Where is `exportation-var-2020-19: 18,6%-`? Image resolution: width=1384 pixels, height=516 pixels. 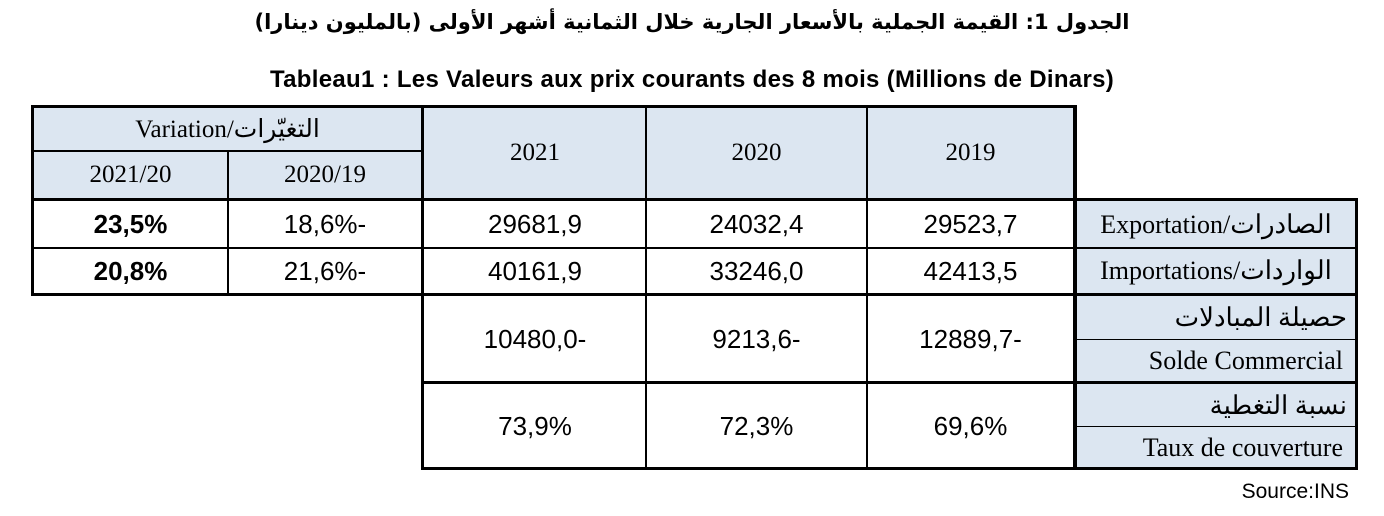 exportation-var-2020-19: 18,6%- is located at coordinates (325, 224).